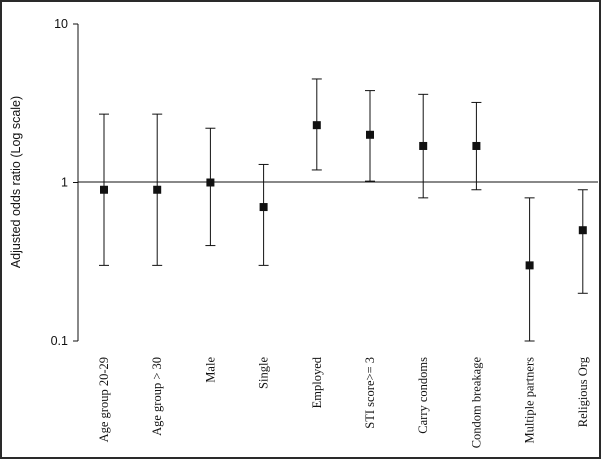 This screenshot has height=461, width=601. What do you see at coordinates (530, 400) in the screenshot?
I see `x-category-label: Multiple partners` at bounding box center [530, 400].